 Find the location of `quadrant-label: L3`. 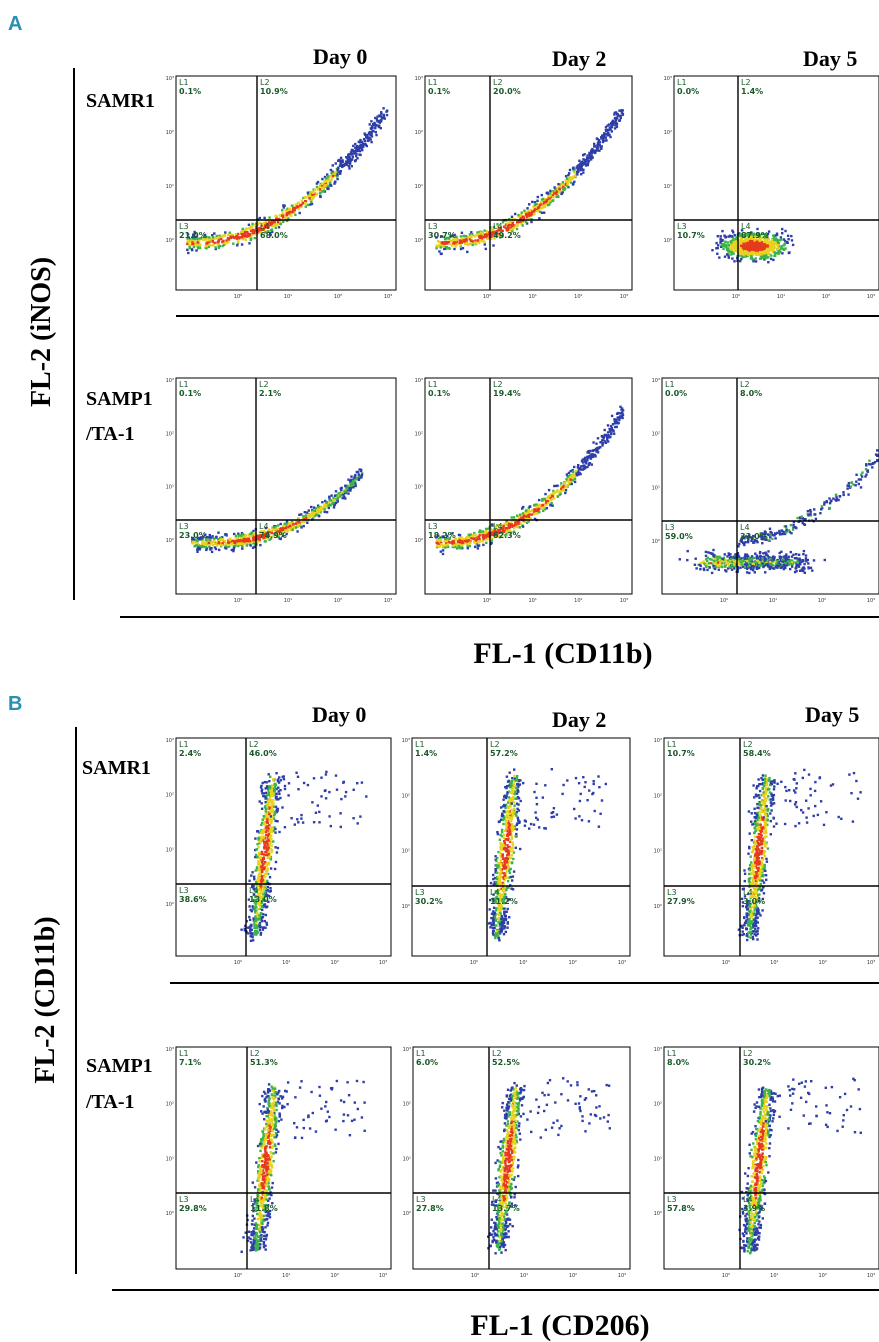

quadrant-label: L3 is located at coordinates (433, 226).